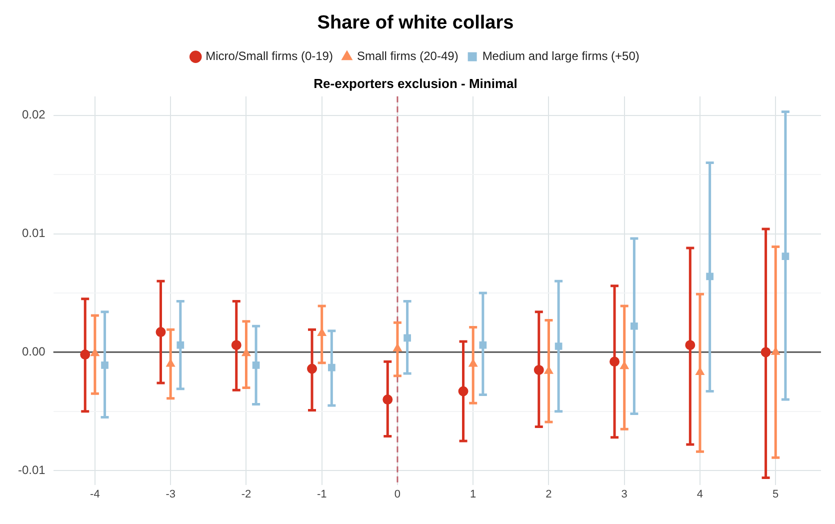 This screenshot has height=524, width=835. Describe the element at coordinates (397, 494) in the screenshot. I see `x-tick-label: 0` at that location.